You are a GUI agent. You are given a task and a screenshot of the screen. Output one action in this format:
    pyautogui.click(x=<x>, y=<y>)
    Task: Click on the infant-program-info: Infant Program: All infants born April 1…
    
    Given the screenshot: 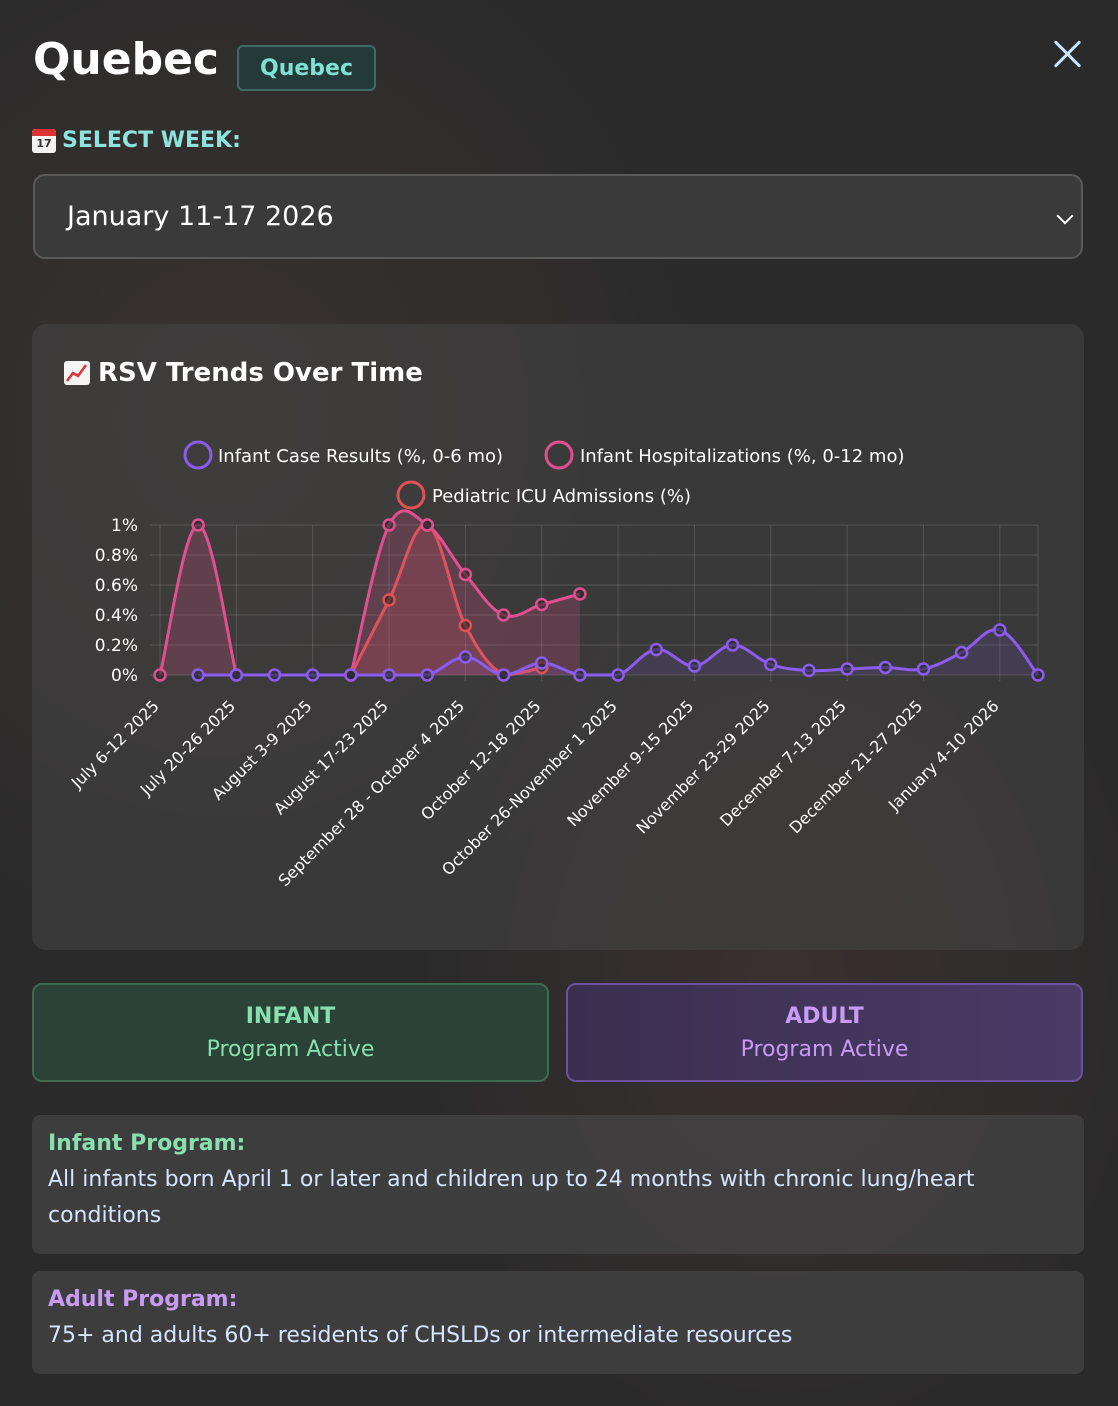 What is the action you would take?
    pyautogui.click(x=558, y=1184)
    